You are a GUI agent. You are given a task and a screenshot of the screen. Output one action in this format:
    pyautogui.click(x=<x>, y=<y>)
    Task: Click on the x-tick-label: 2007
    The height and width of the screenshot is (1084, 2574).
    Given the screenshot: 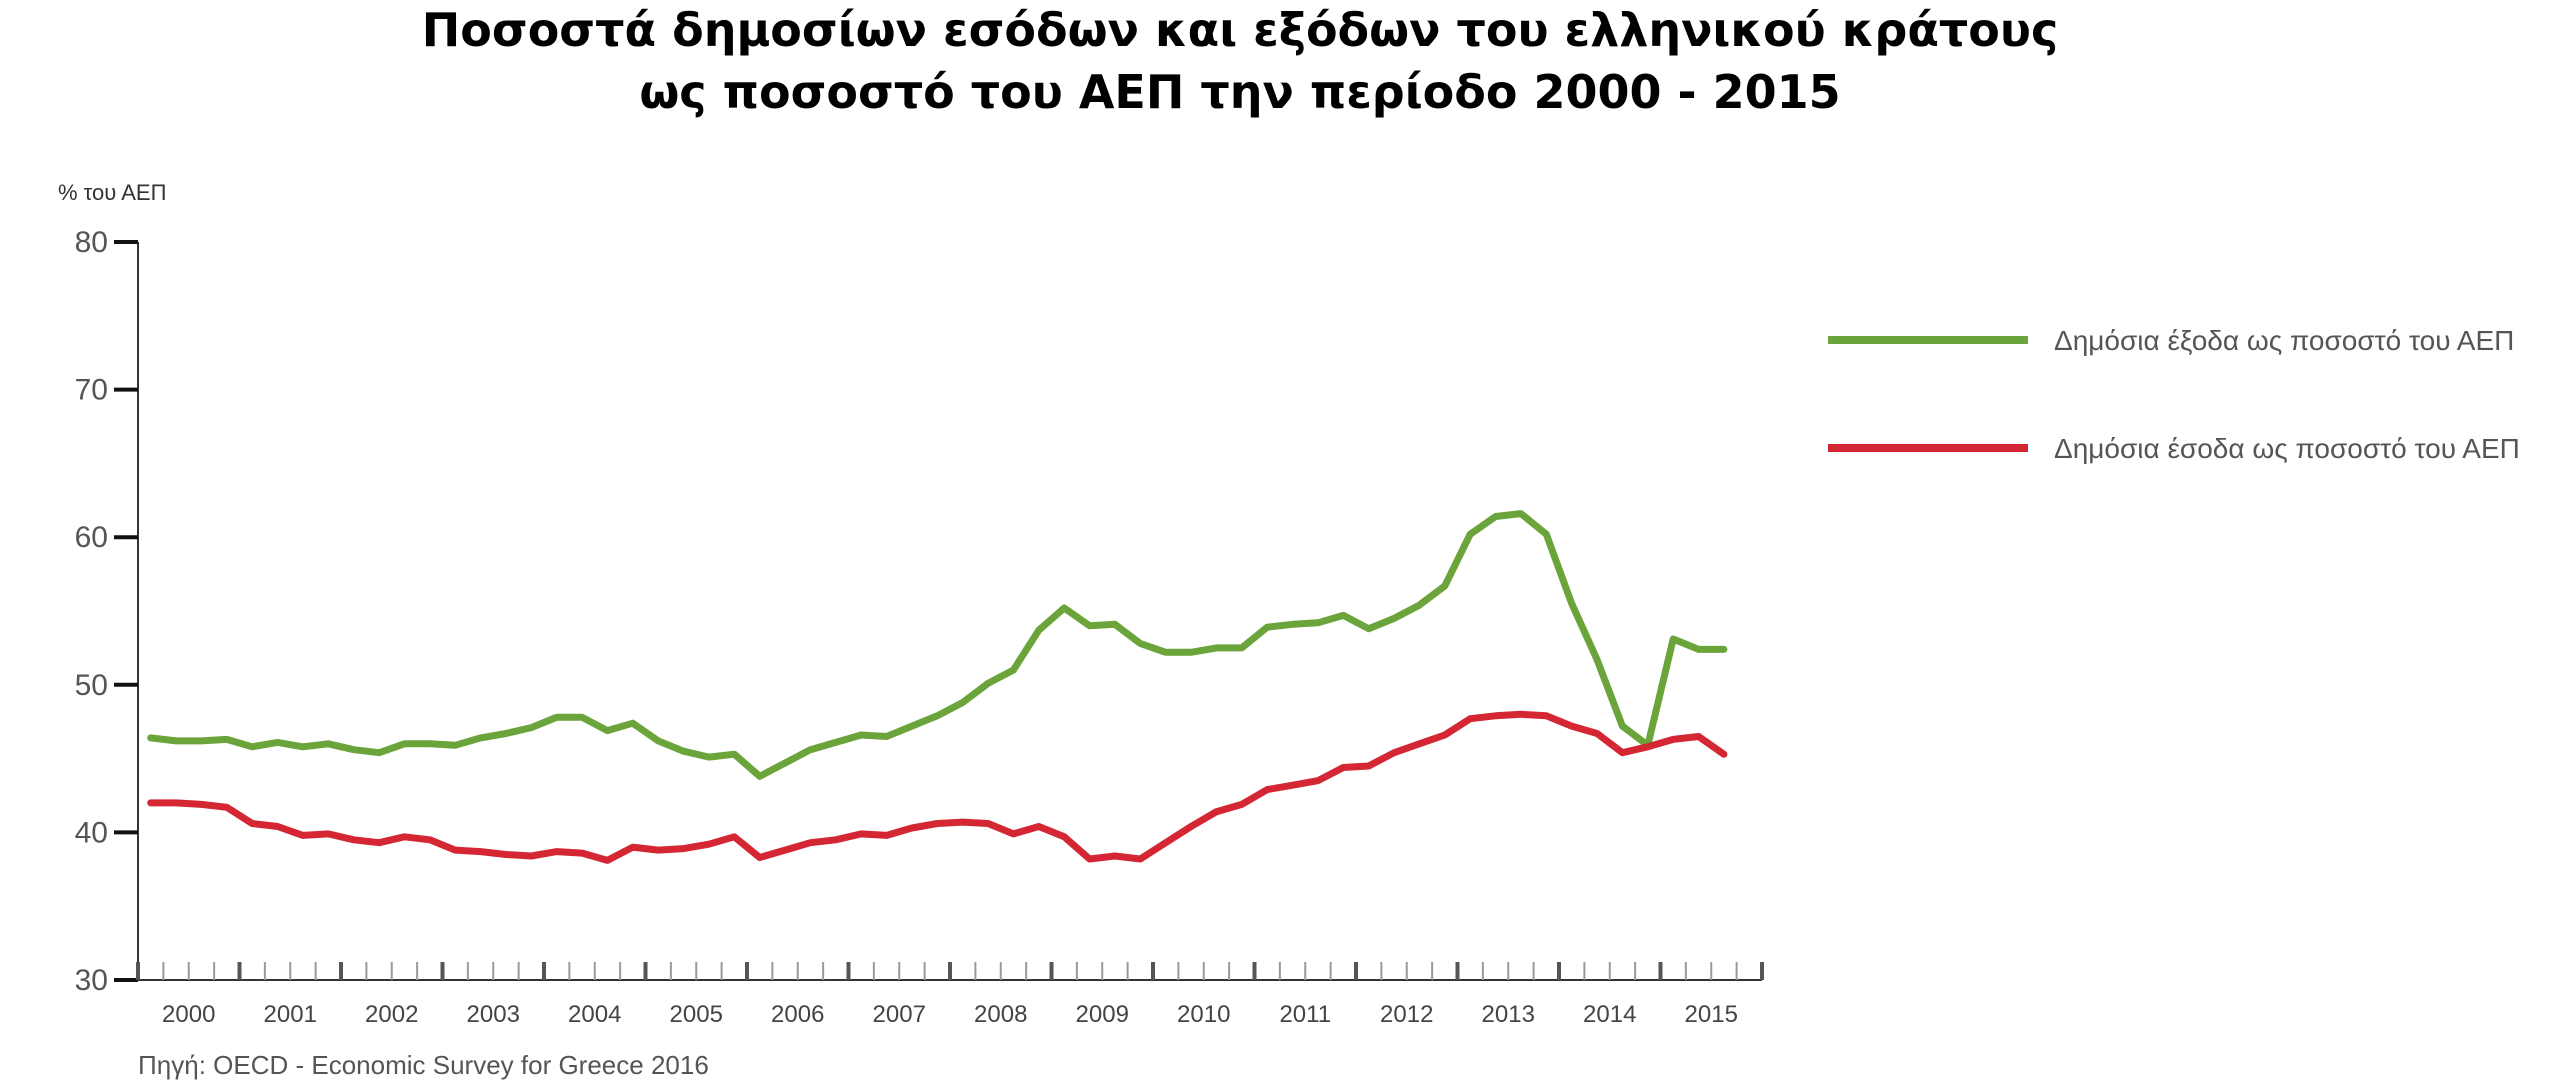 What is the action you would take?
    pyautogui.click(x=899, y=1014)
    